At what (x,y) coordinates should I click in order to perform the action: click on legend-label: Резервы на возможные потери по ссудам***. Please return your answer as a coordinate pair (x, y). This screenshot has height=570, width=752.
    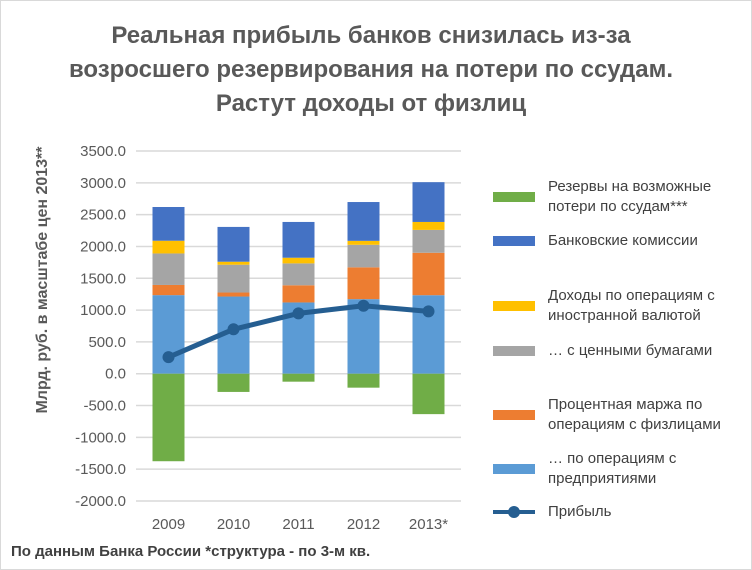
    Looking at the image, I should click on (629, 197).